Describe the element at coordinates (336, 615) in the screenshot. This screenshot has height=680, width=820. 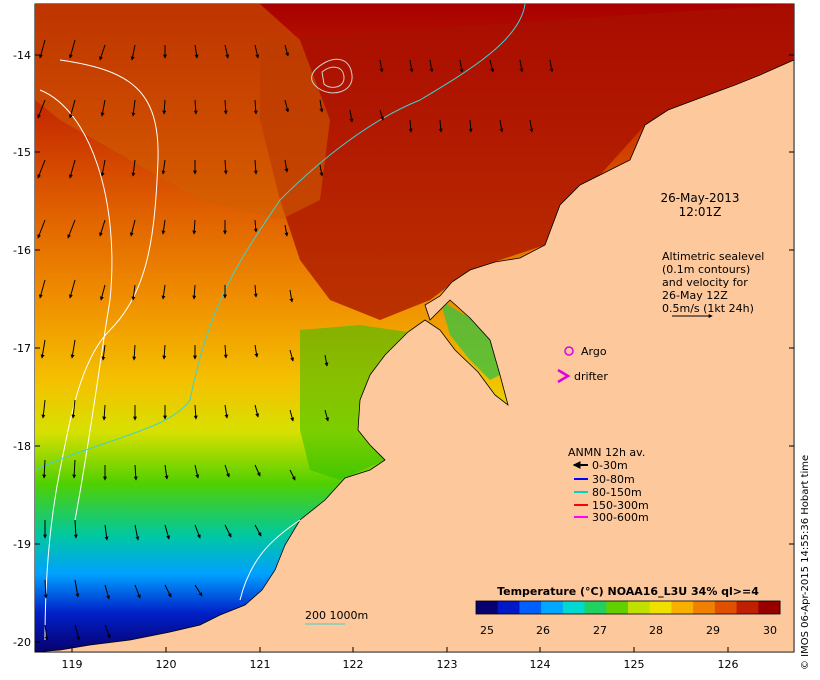
I see `bathy-label: 200 1000m` at that location.